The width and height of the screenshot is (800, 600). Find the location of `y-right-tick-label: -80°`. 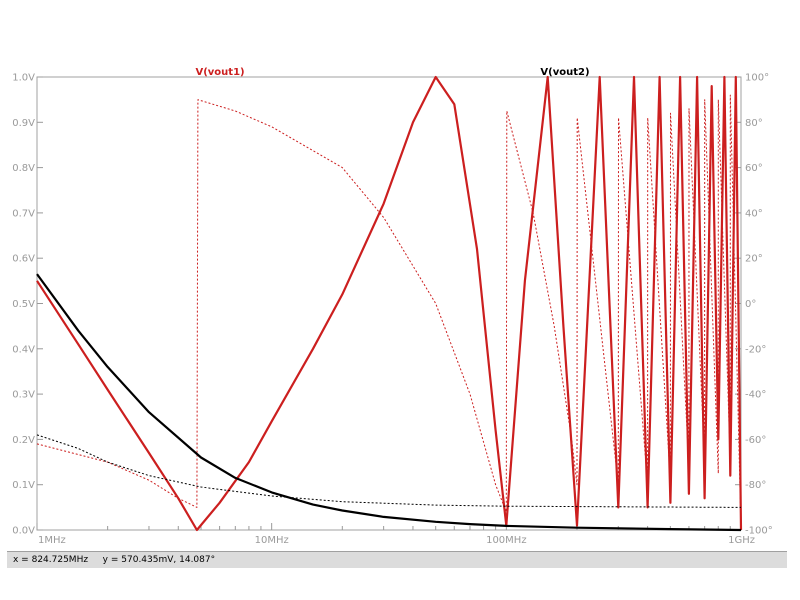

y-right-tick-label: -80° is located at coordinates (755, 485).